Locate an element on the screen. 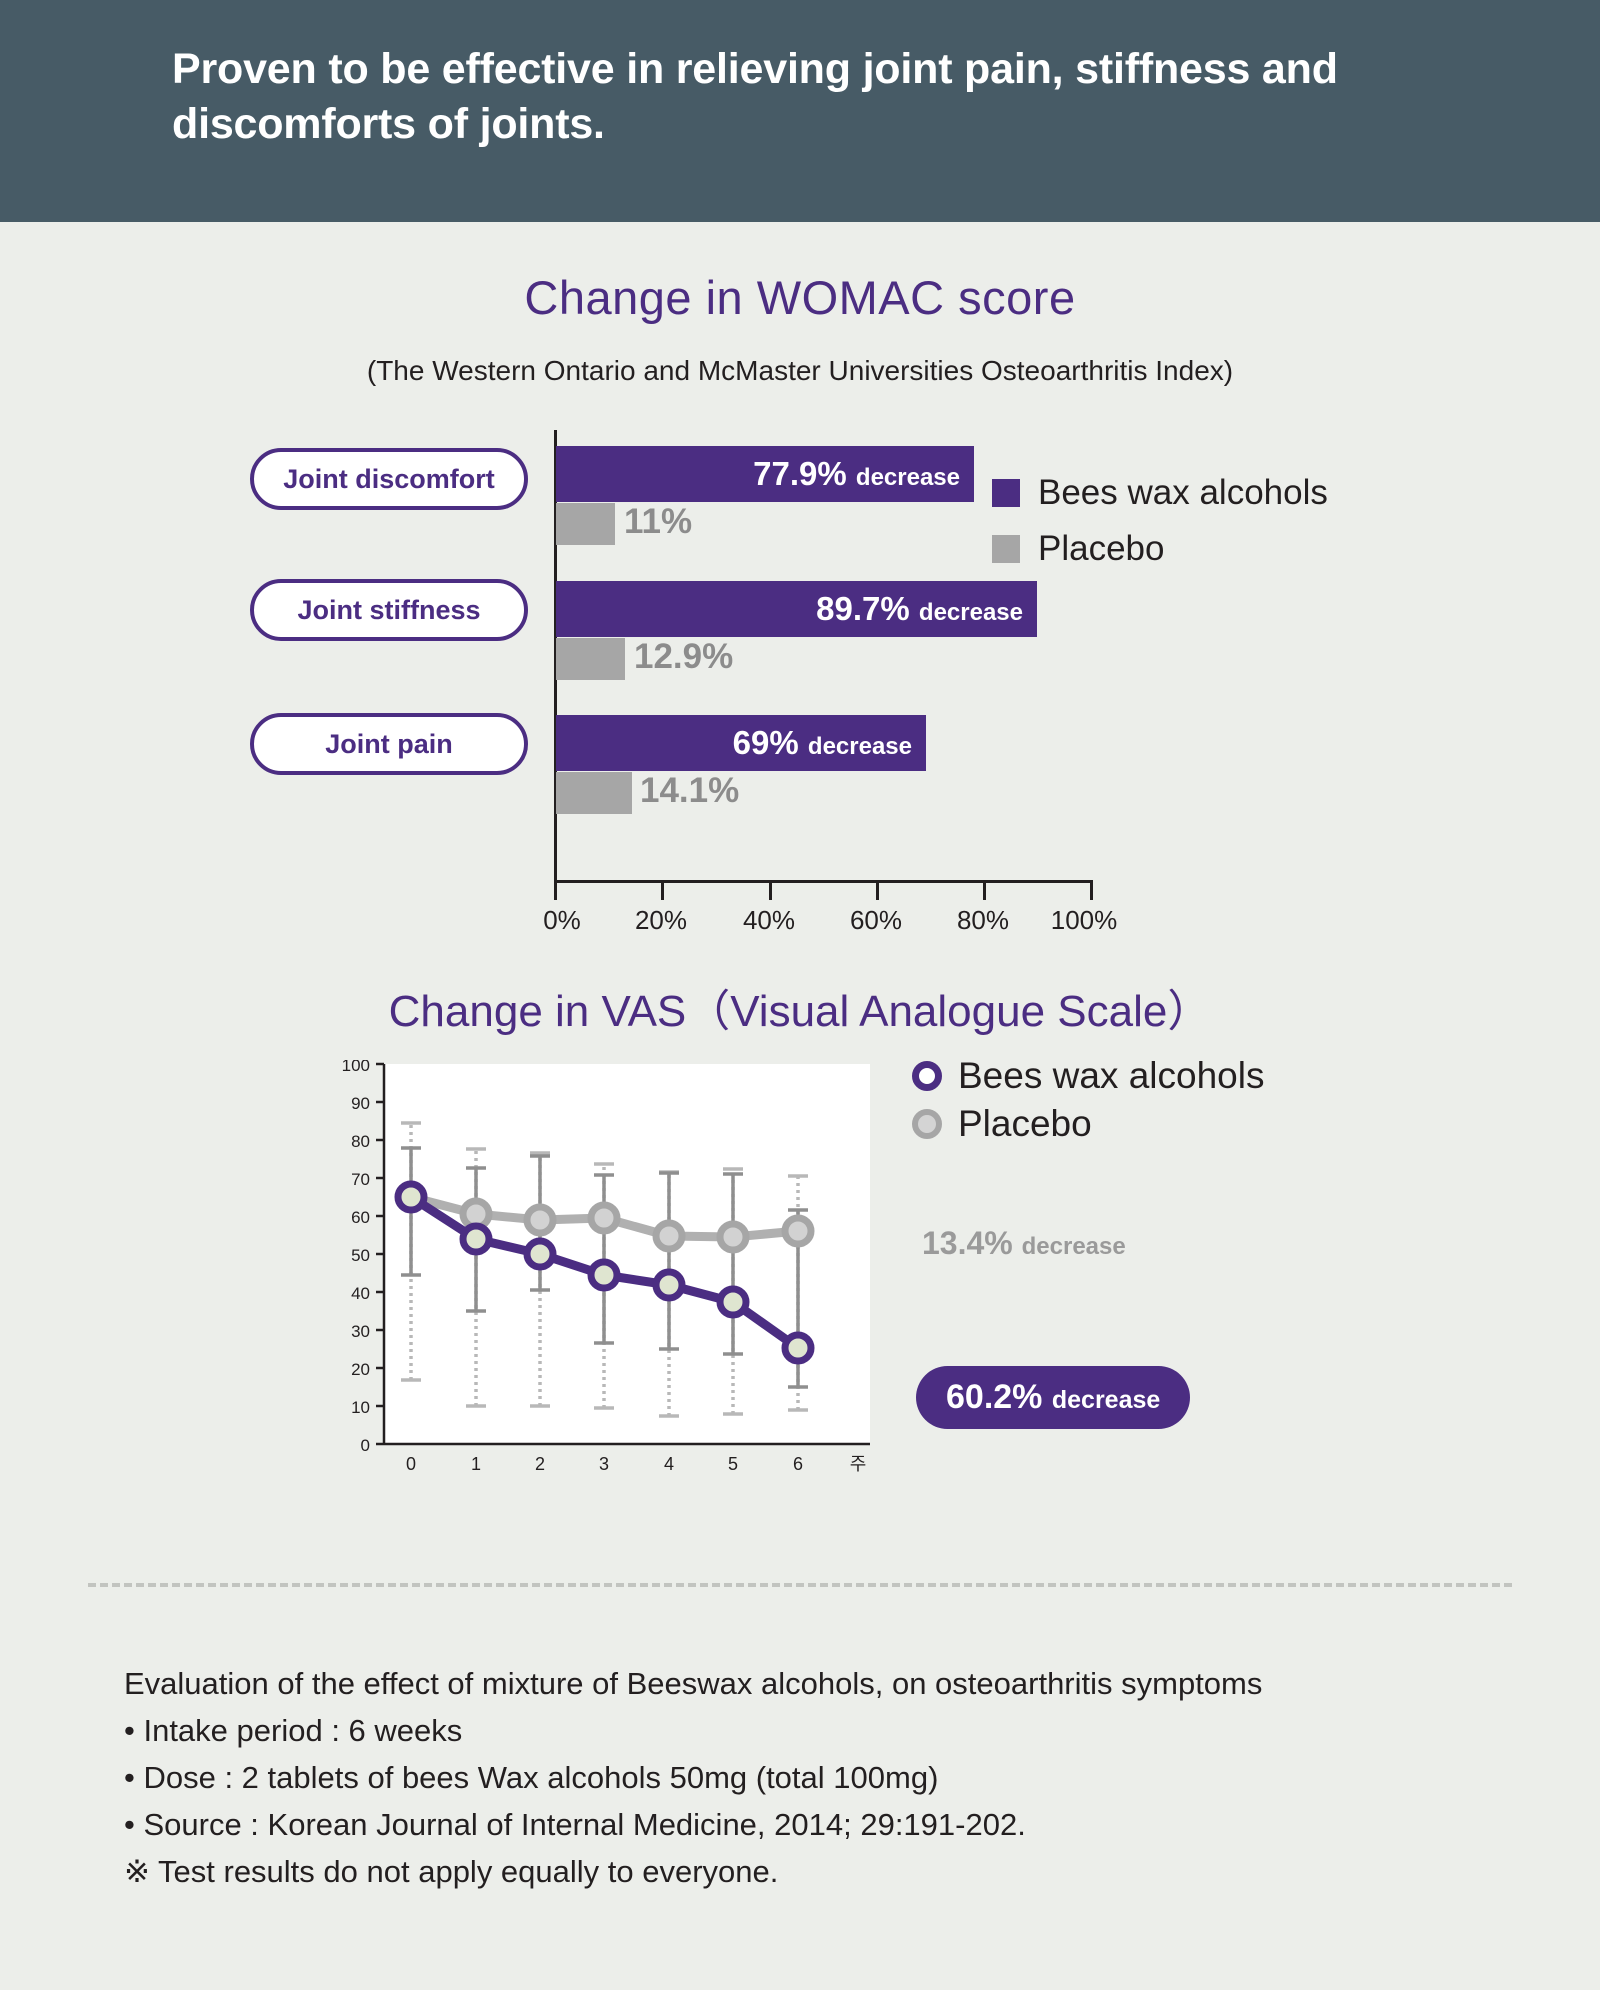 This screenshot has height=1990, width=1600. vas-chart-title: Change in VAS（Visual Analogue Scale） is located at coordinates (800, 1011).